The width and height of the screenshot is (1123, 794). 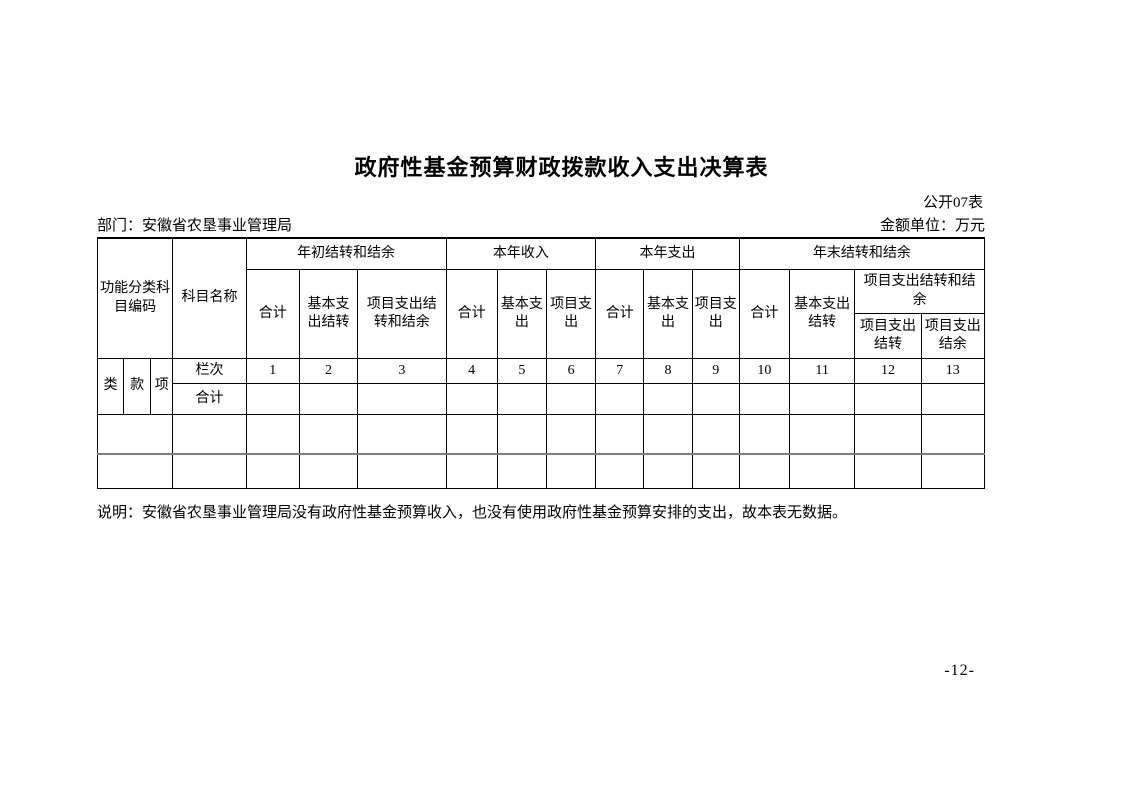 What do you see at coordinates (952, 203) in the screenshot?
I see `table-code-label: 公开07表` at bounding box center [952, 203].